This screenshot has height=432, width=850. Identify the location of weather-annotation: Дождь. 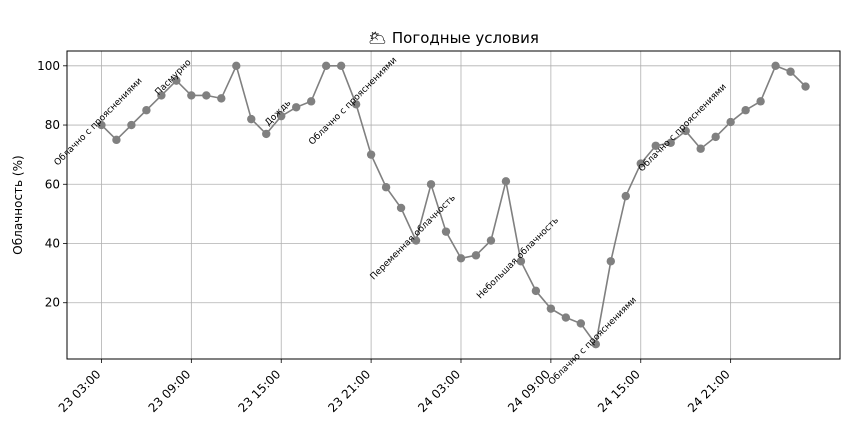
(278, 113).